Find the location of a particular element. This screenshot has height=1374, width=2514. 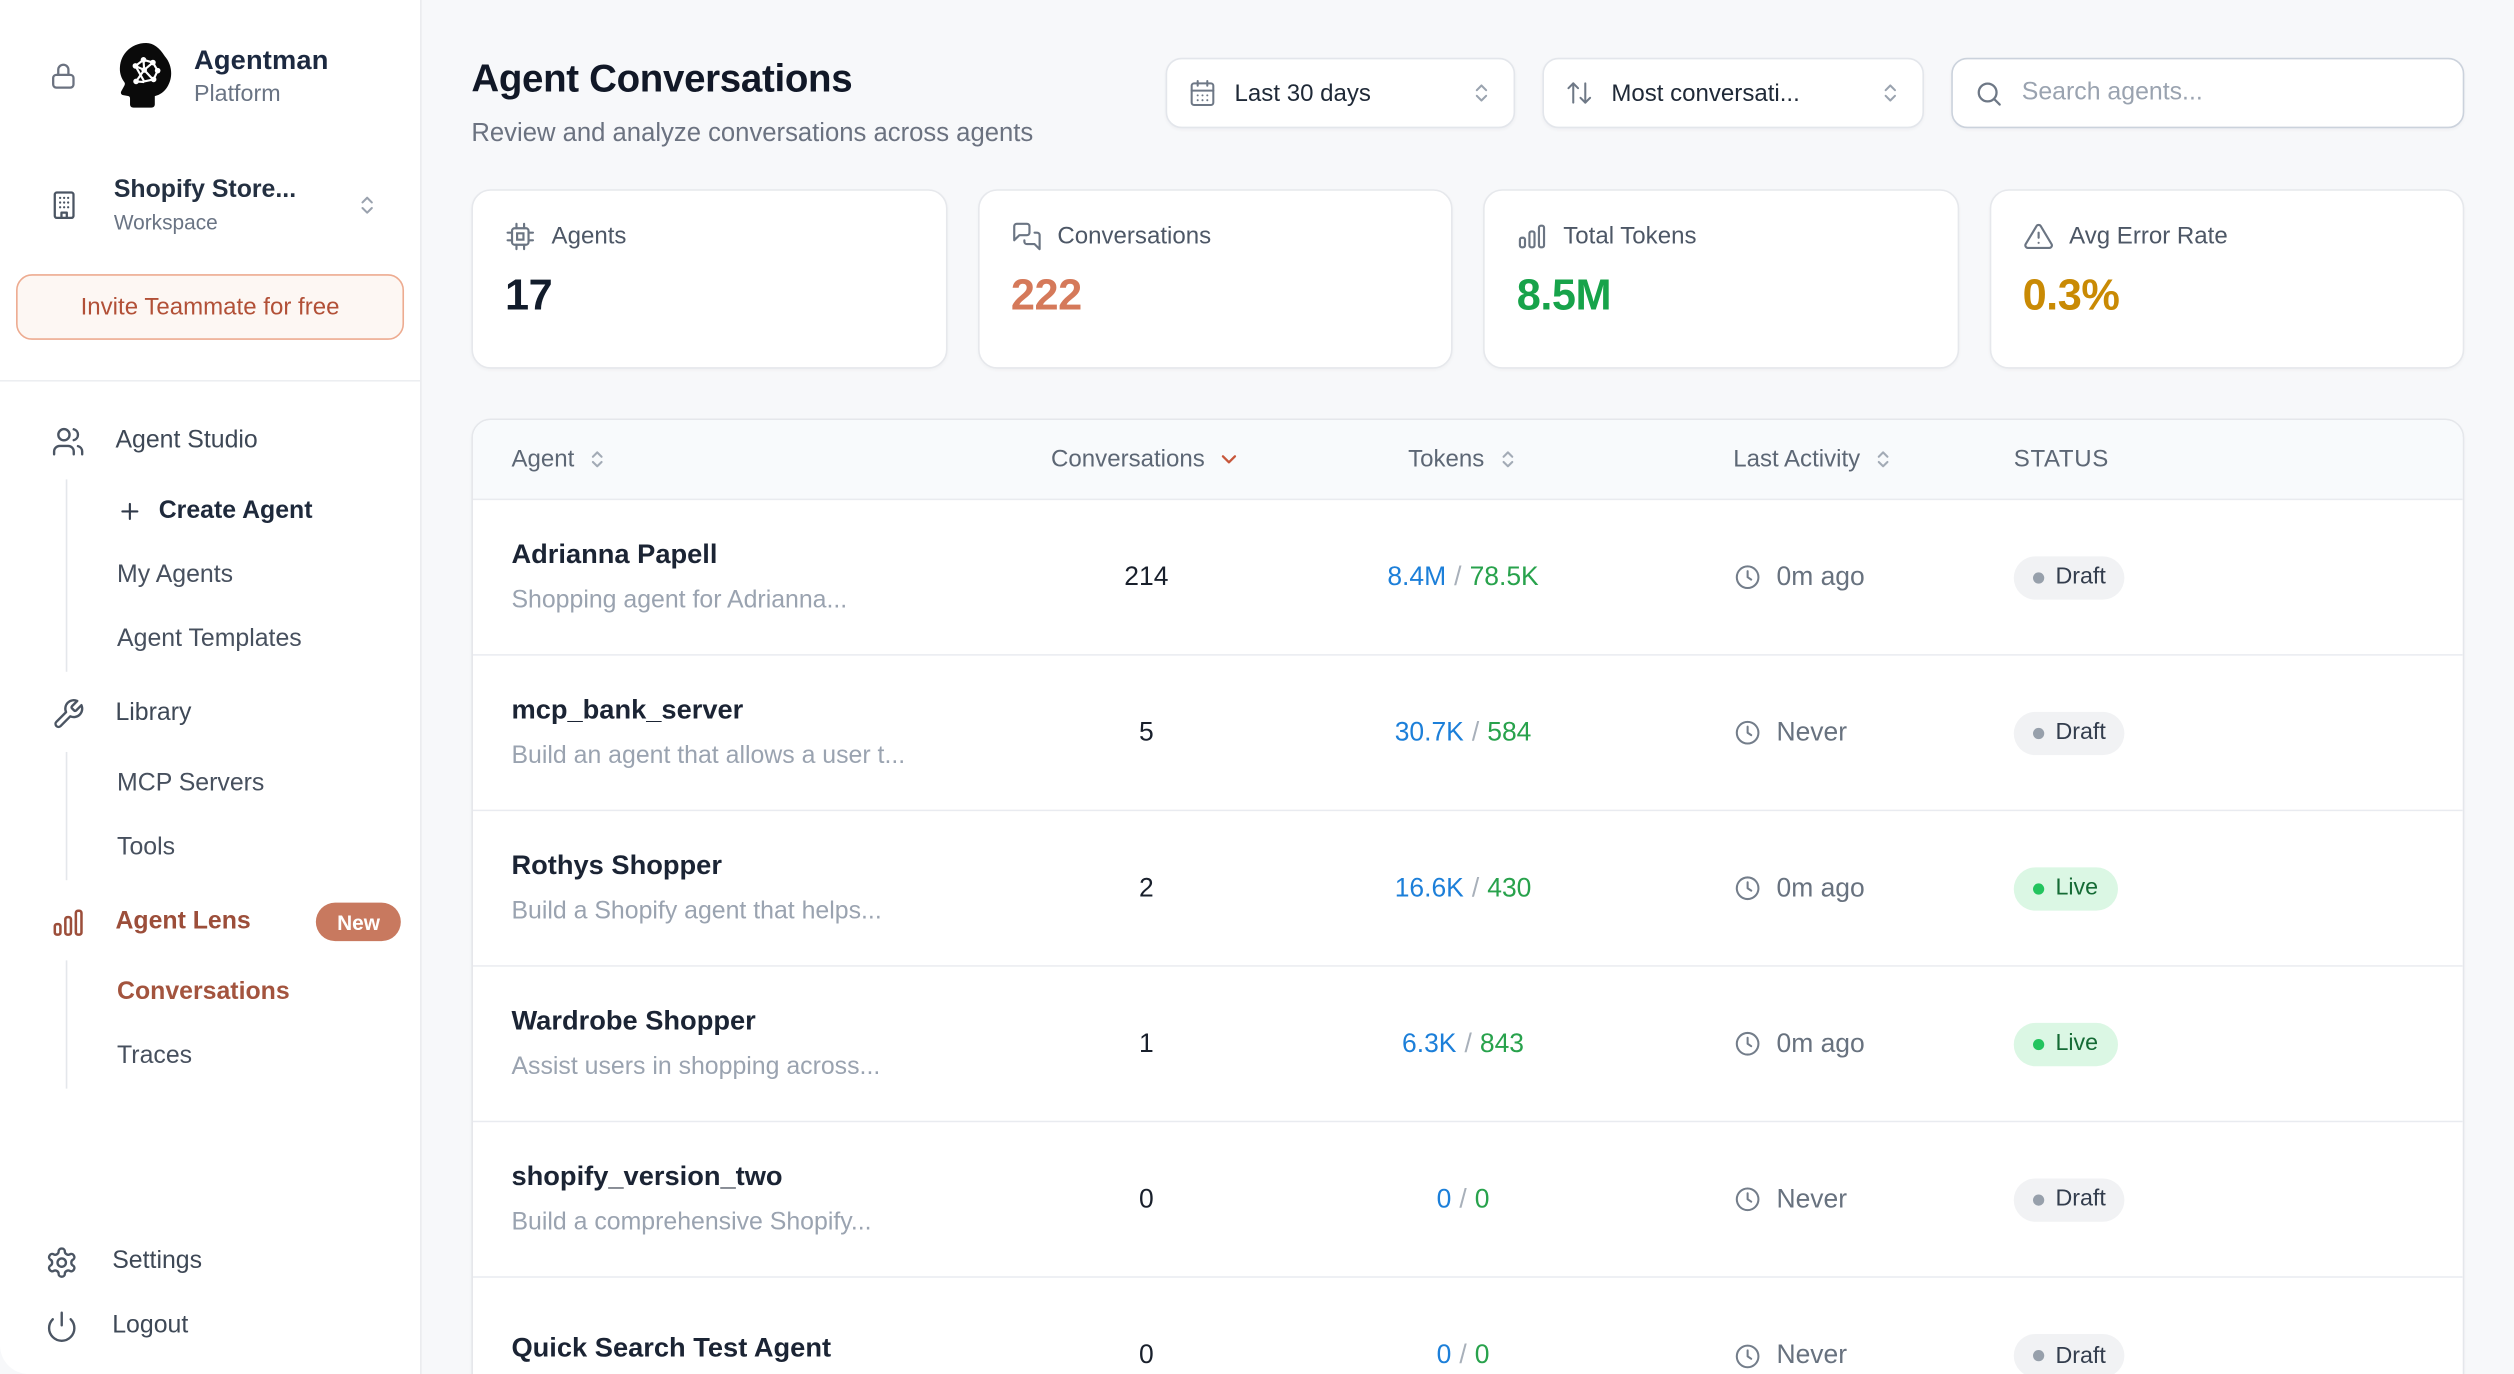

lock-icon is located at coordinates (63, 75).